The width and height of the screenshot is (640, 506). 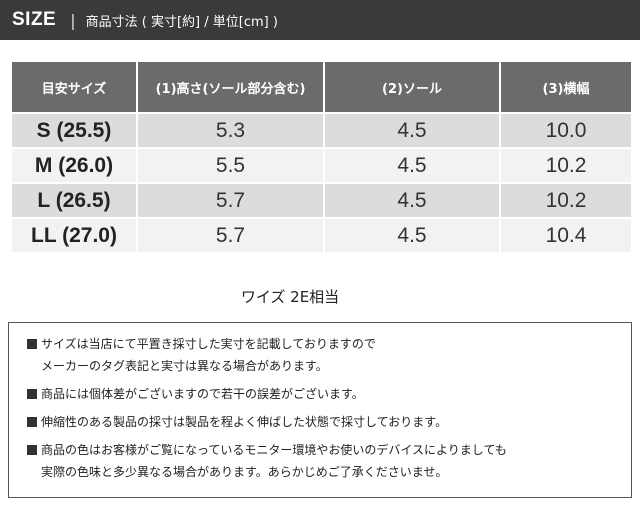 What do you see at coordinates (184, 366) in the screenshot?
I see `note-line: メーカーのタグ表記と実寸は異なる場合があります。` at bounding box center [184, 366].